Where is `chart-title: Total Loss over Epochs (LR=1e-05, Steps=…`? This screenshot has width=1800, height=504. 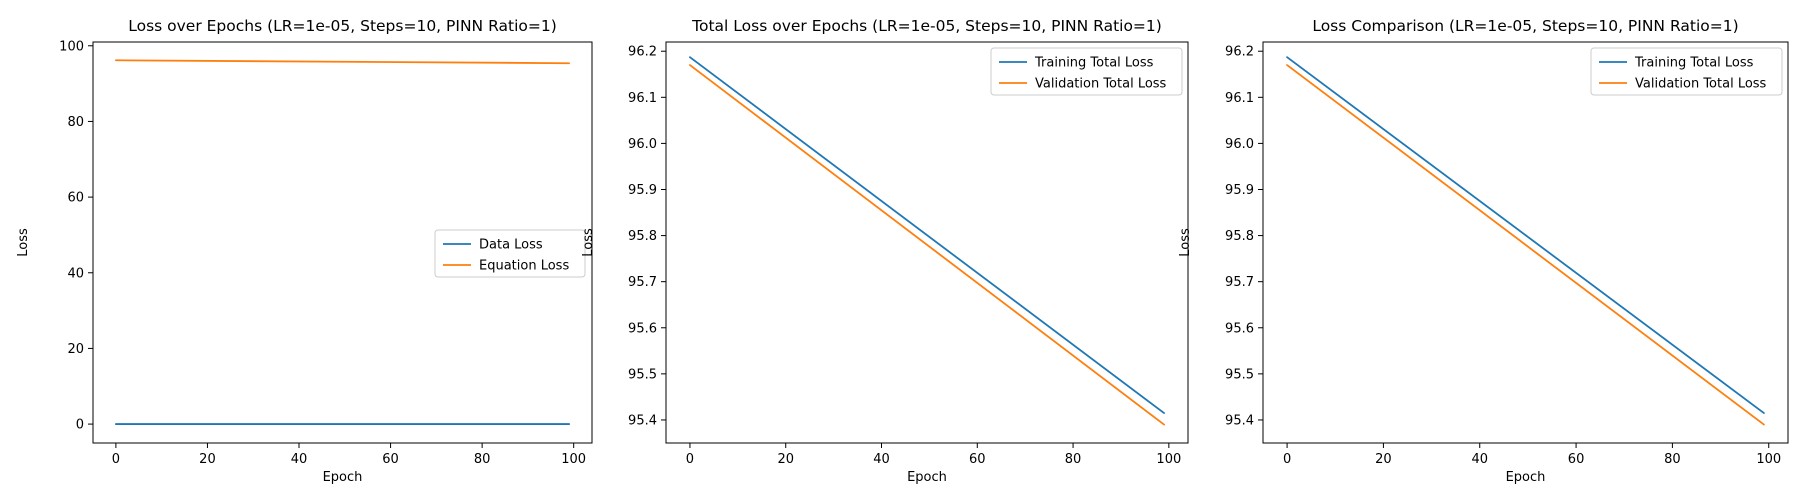 chart-title: Total Loss over Epochs (LR=1e-05, Steps=… is located at coordinates (926, 26).